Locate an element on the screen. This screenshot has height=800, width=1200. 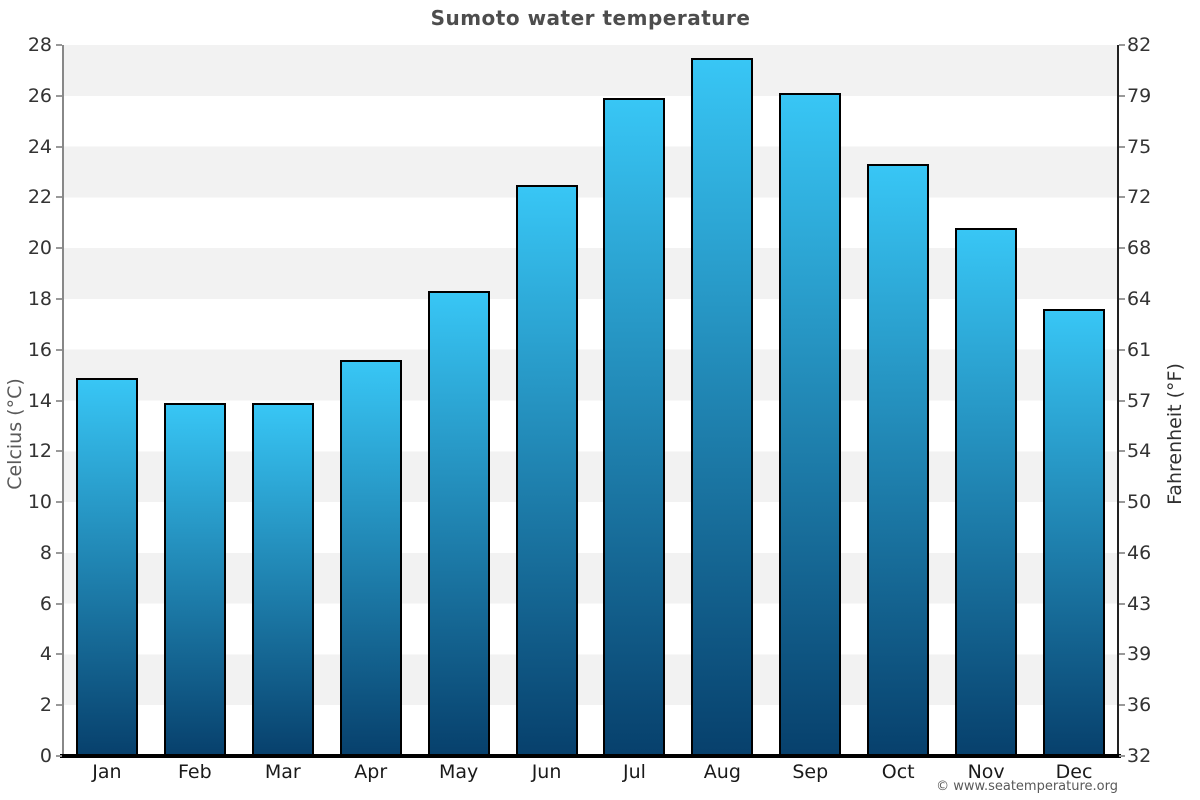
y-tick-celsius-14: 14 is located at coordinates (39, 400).